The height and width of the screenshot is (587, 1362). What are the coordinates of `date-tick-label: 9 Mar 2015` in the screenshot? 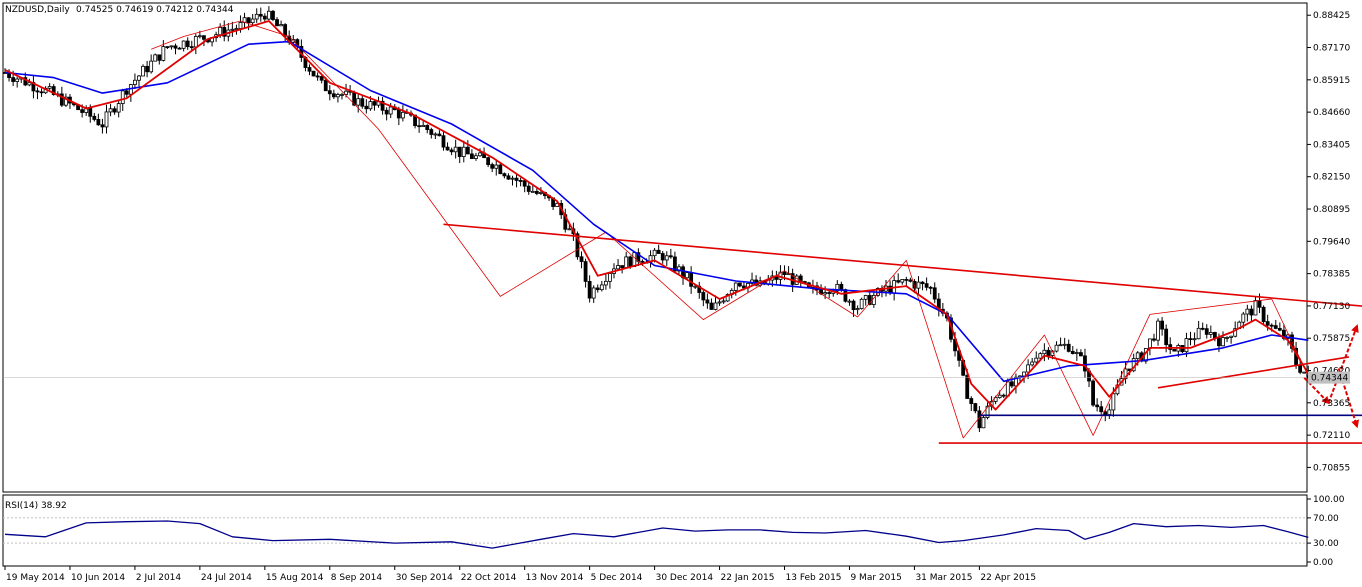 It's located at (875, 578).